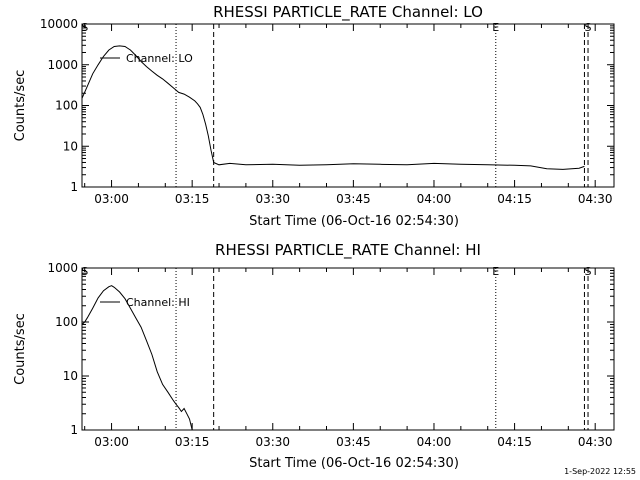  Describe the element at coordinates (59, 24) in the screenshot. I see `y-tick-label: 10000` at that location.